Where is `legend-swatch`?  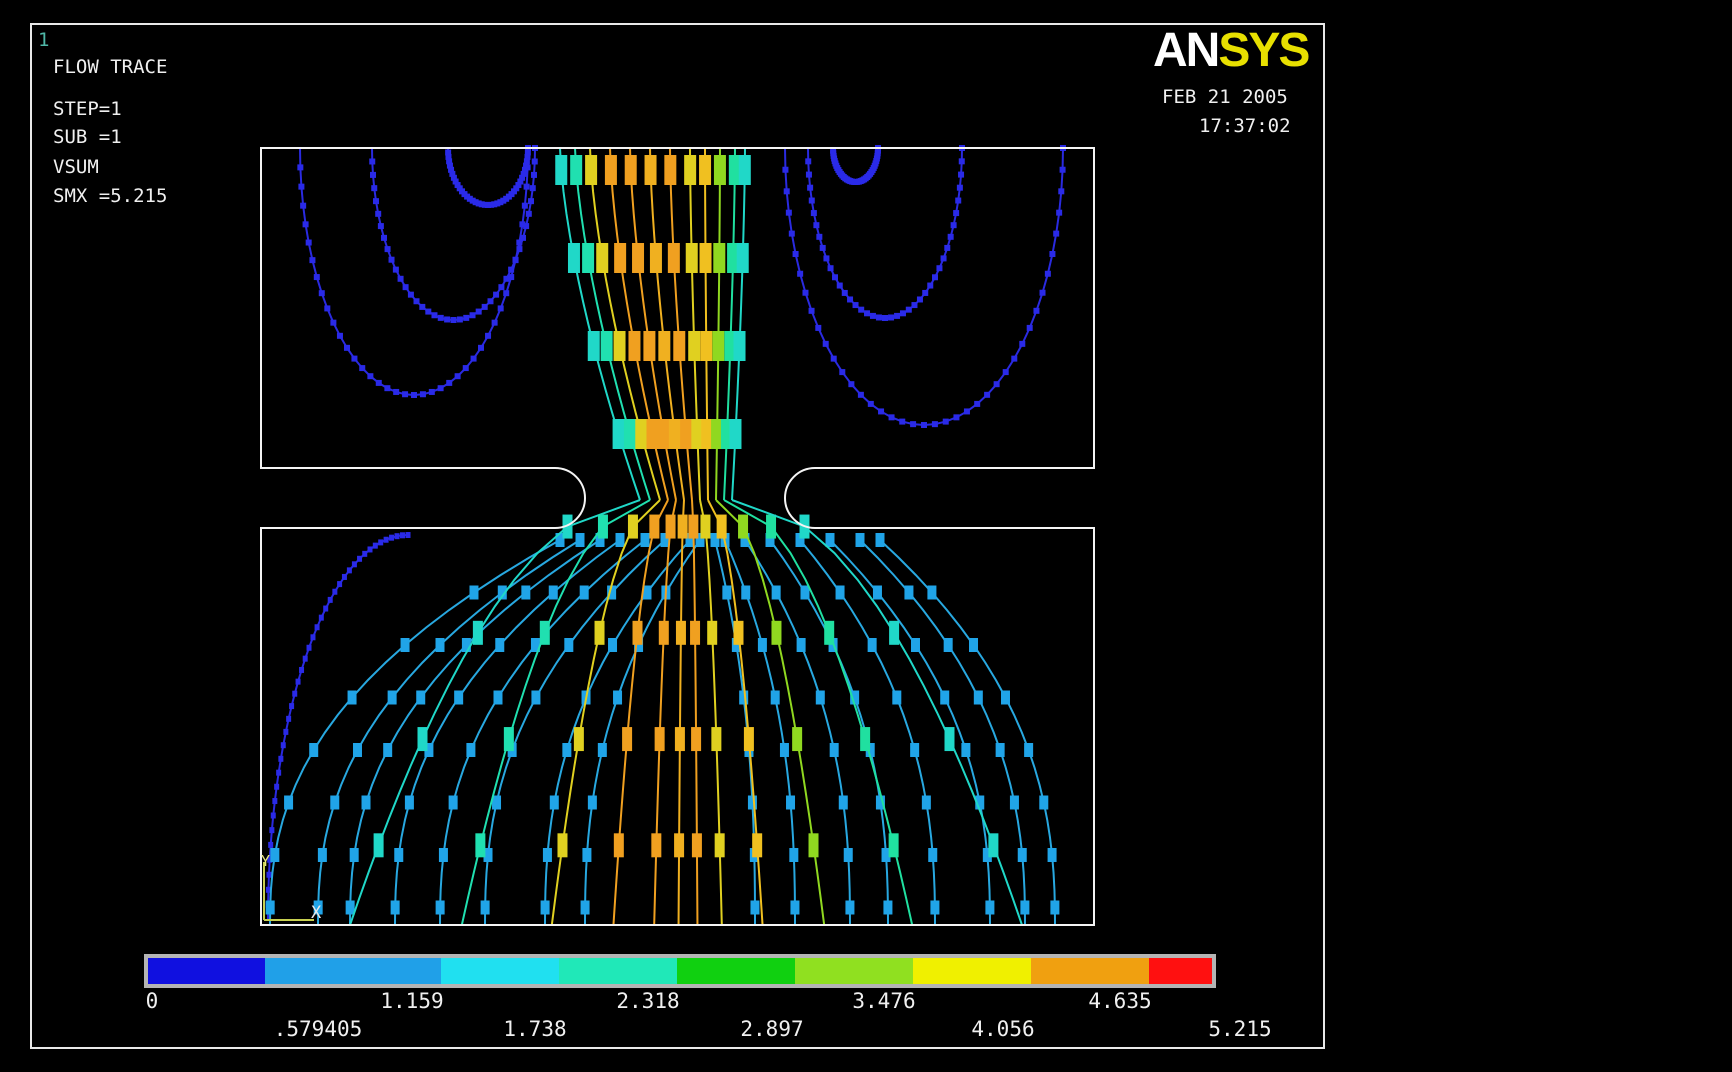
legend-swatch is located at coordinates (972, 971).